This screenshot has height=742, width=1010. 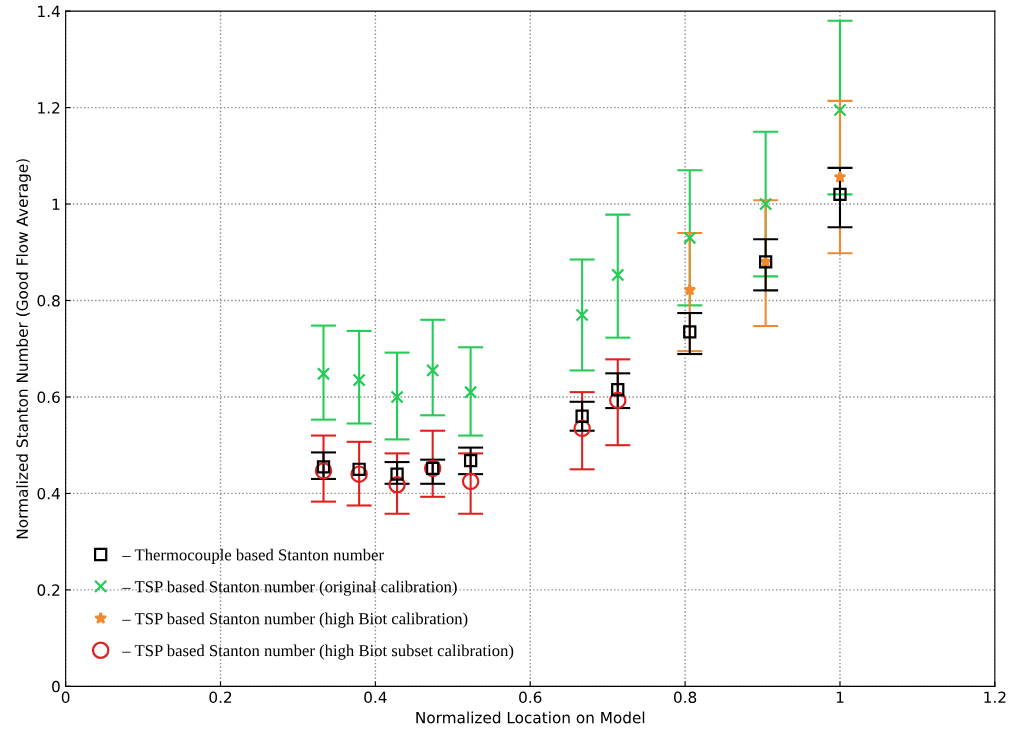 What do you see at coordinates (289, 588) in the screenshot?
I see `legend-label: – TSP based Stanton number (original calibration)` at bounding box center [289, 588].